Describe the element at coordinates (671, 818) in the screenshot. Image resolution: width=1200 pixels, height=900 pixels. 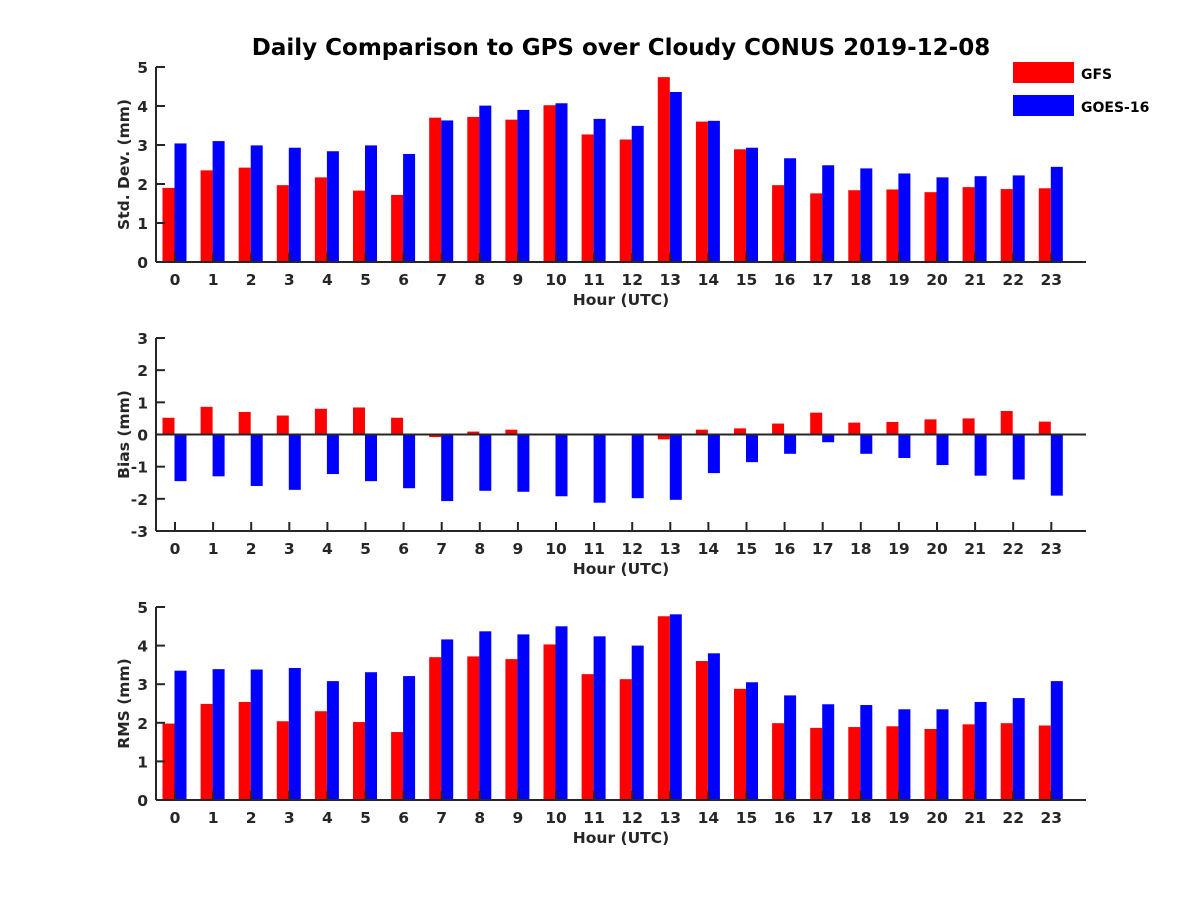
I see `x-tick-label: 13` at that location.